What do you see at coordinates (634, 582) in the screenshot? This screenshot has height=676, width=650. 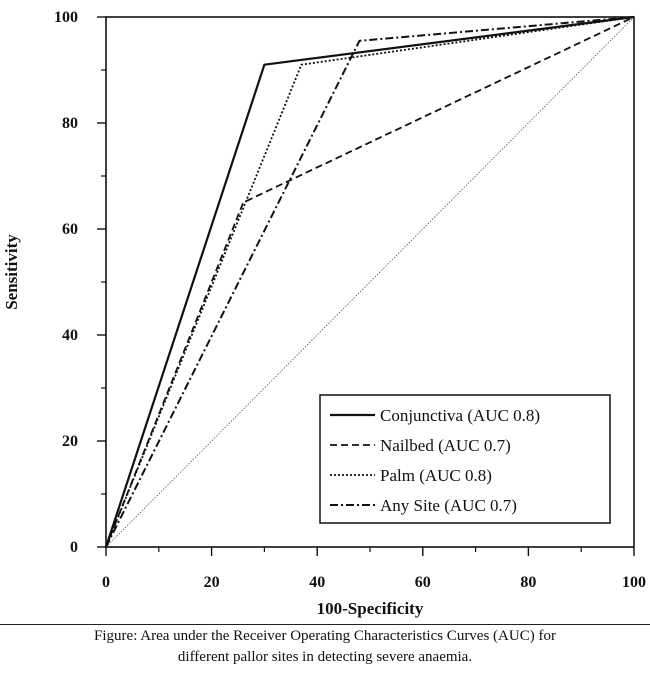 I see `x-tick-label: 100` at bounding box center [634, 582].